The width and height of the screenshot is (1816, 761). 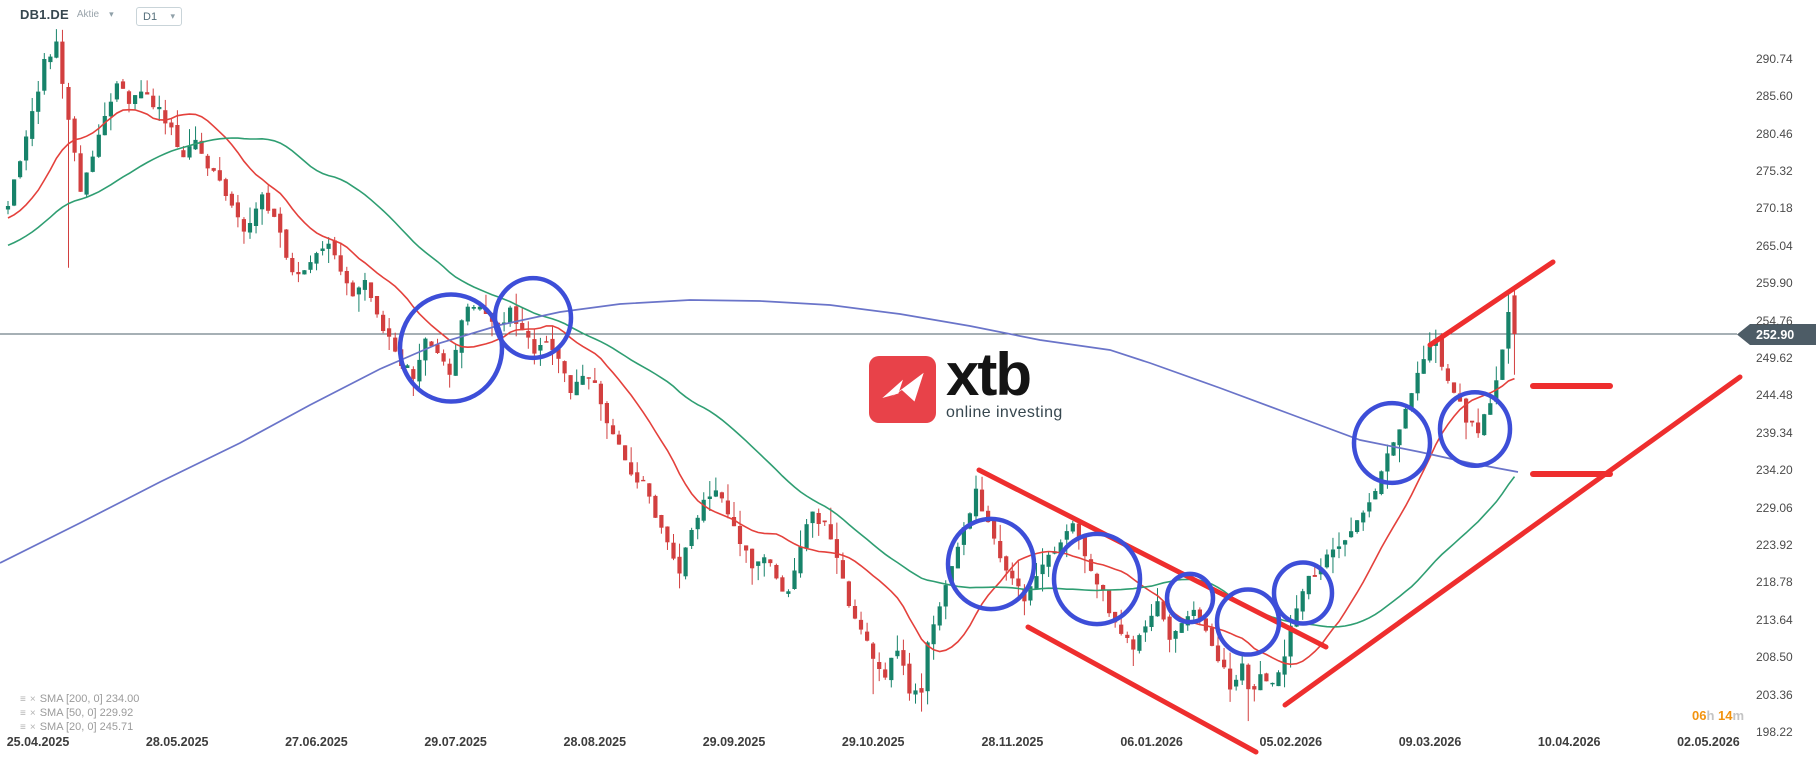 What do you see at coordinates (1774, 432) in the screenshot?
I see `price-tick-label: 239.34` at bounding box center [1774, 432].